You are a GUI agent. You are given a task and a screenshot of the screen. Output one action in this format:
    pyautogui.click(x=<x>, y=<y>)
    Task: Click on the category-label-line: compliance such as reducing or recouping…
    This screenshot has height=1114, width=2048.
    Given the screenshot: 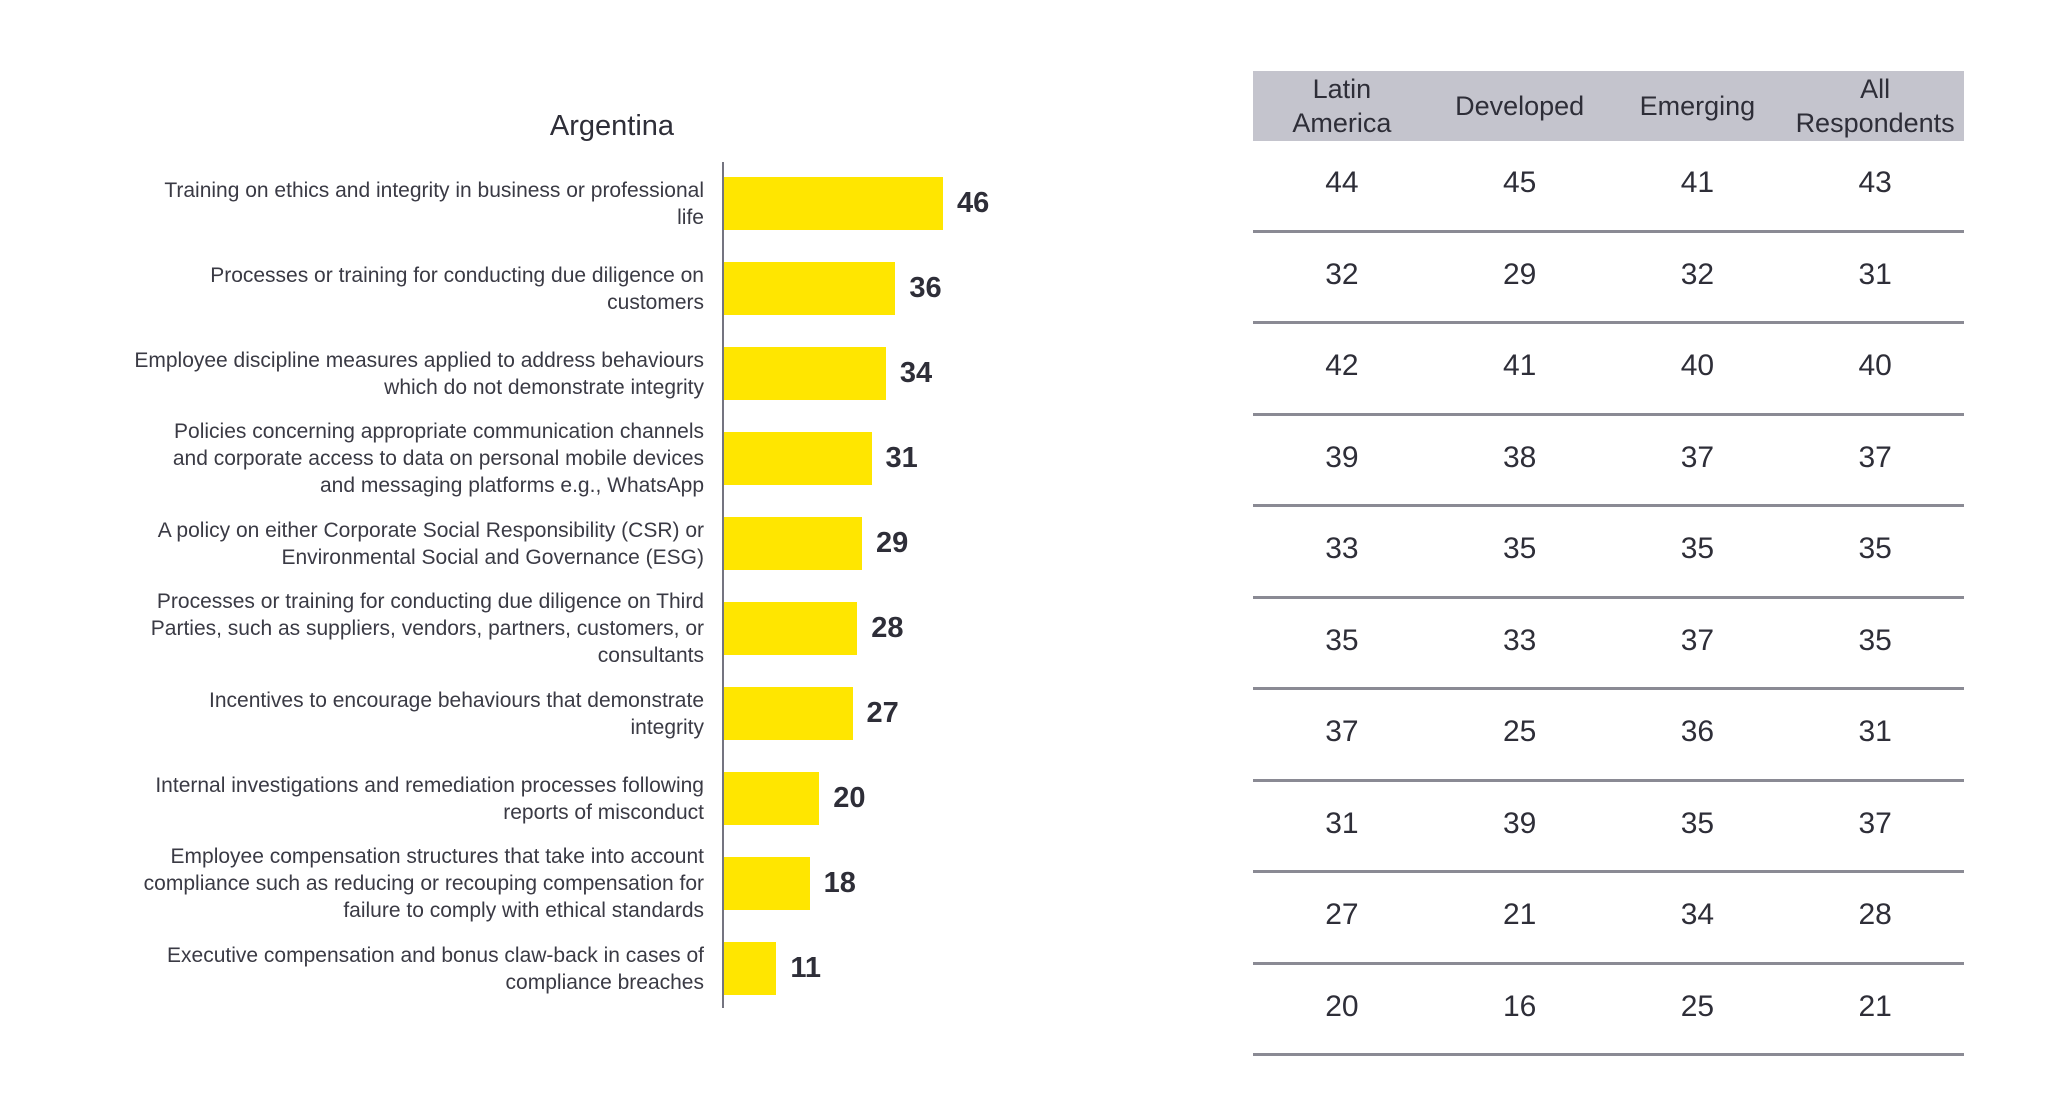 What is the action you would take?
    pyautogui.click(x=423, y=883)
    